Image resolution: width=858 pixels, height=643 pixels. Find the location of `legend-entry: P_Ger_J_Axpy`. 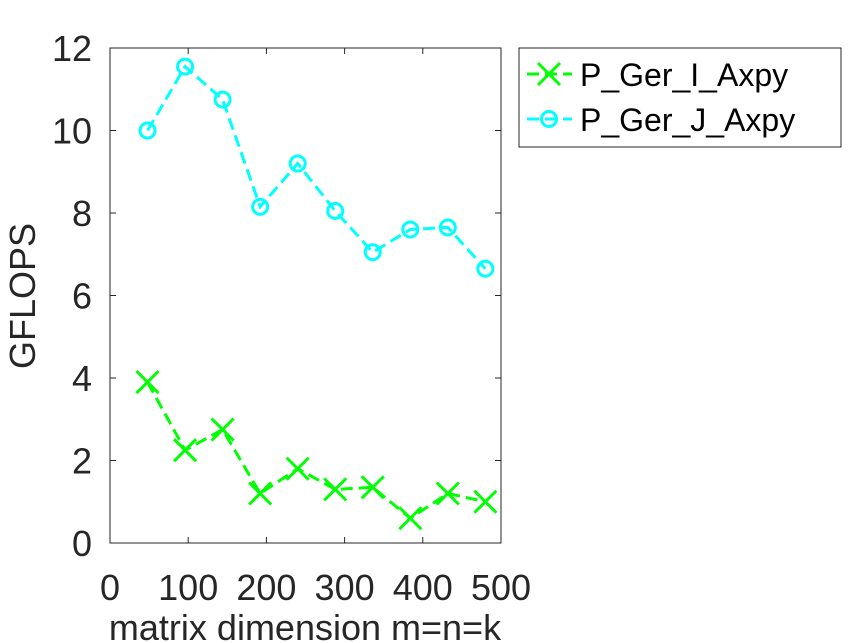

legend-entry: P_Ger_J_Axpy is located at coordinates (661, 120).